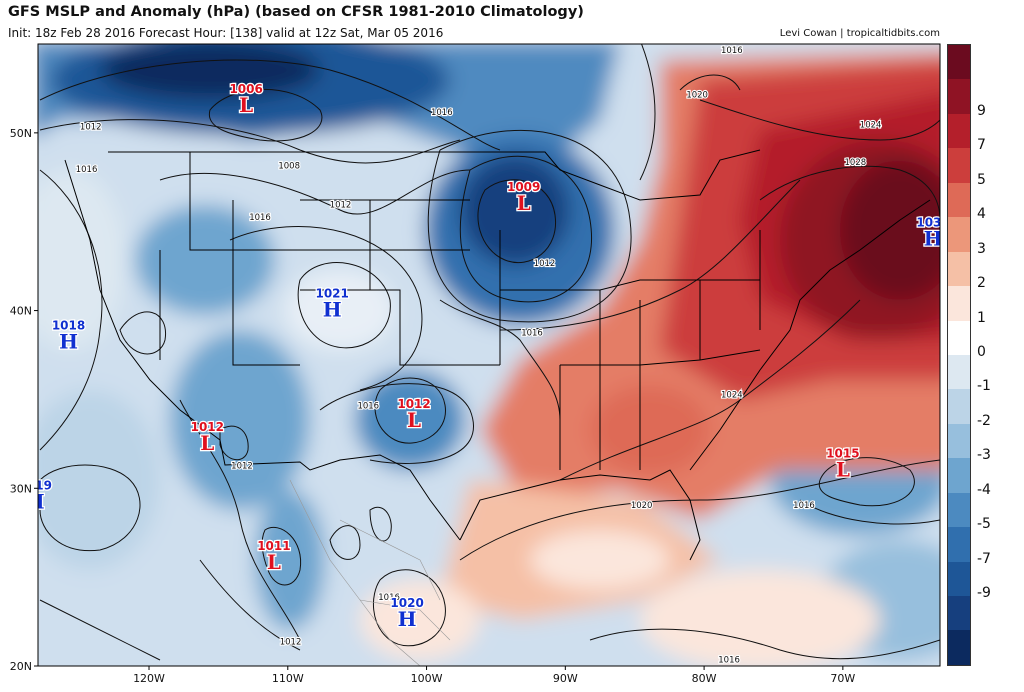  I want to click on latitude-label: 20N, so click(21, 666).